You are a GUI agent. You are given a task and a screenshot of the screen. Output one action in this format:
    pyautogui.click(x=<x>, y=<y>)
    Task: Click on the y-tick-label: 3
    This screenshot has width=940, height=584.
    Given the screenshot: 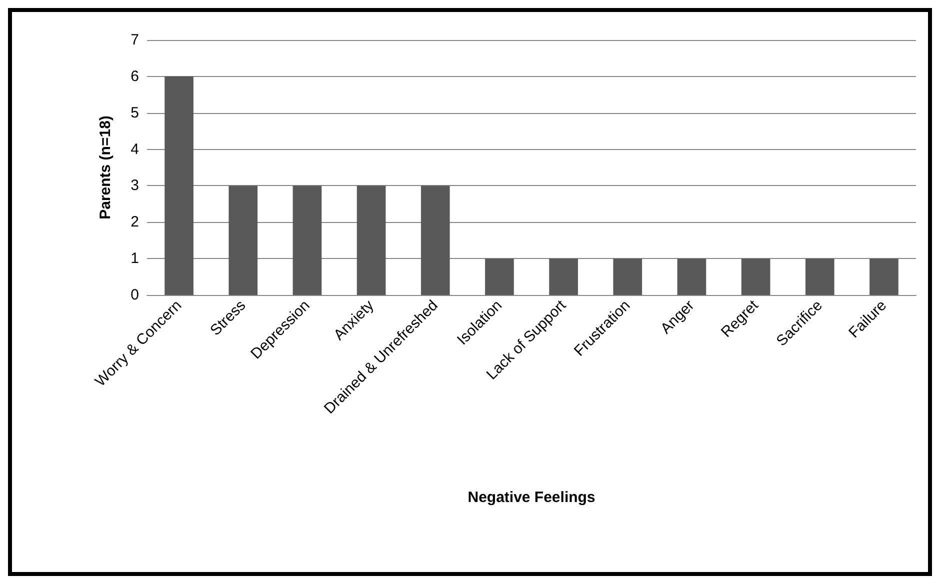 What is the action you would take?
    pyautogui.click(x=134, y=185)
    